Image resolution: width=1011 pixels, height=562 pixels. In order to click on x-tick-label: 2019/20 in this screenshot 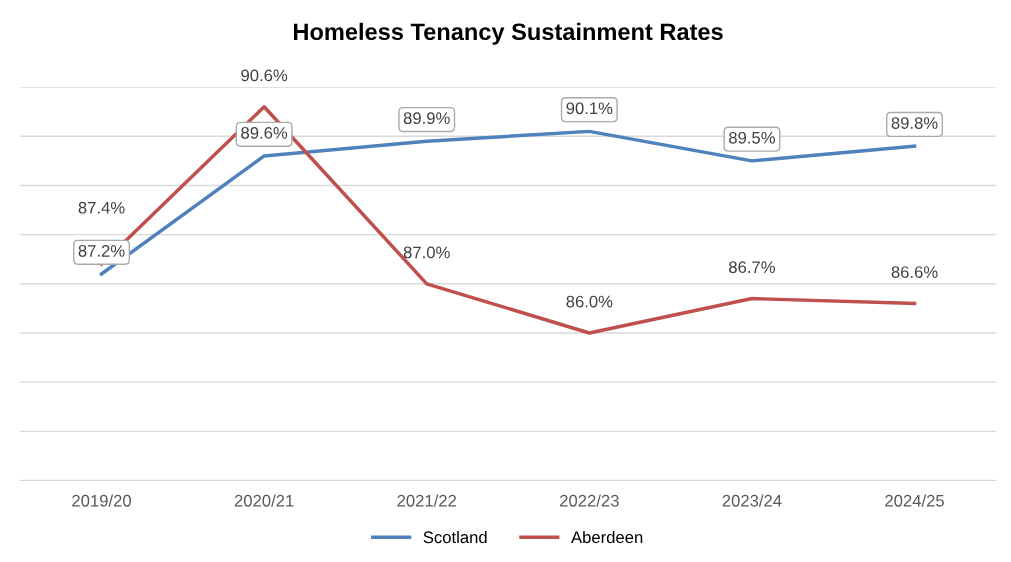, I will do `click(101, 500)`.